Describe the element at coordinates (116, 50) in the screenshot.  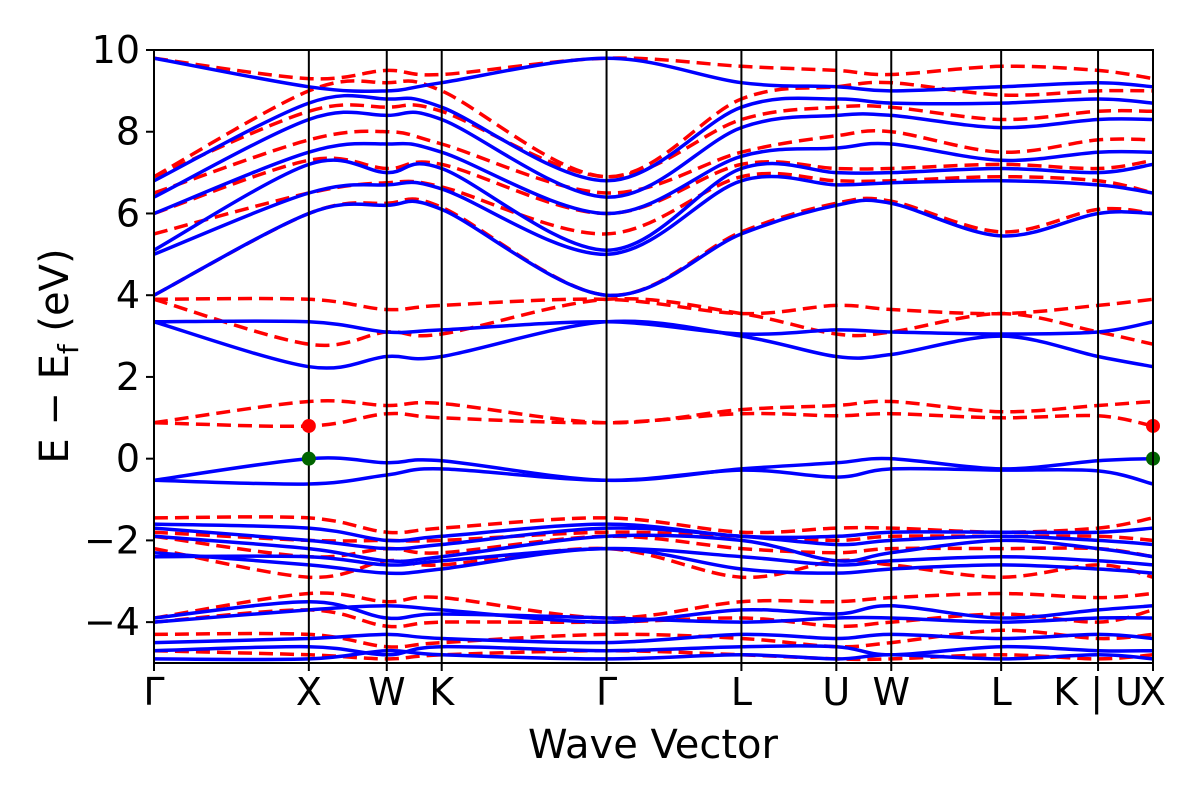
I see `y-tick-label: 10` at that location.